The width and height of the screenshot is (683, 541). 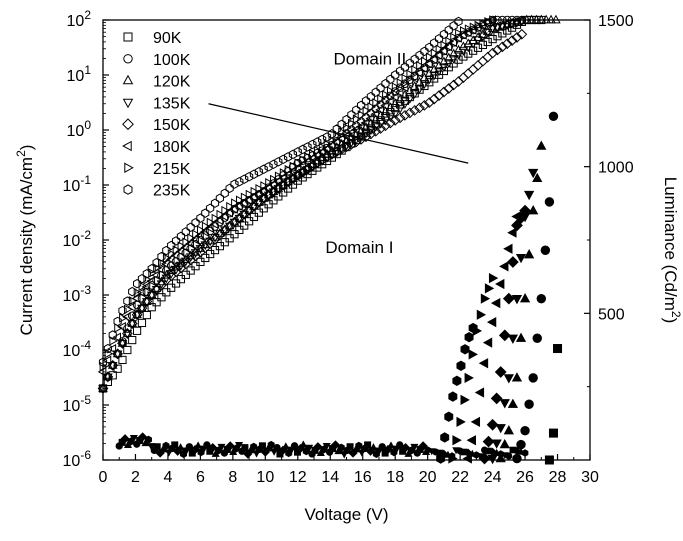 I want to click on y-left-tick-label: 10⁻⁴, so click(x=77, y=349).